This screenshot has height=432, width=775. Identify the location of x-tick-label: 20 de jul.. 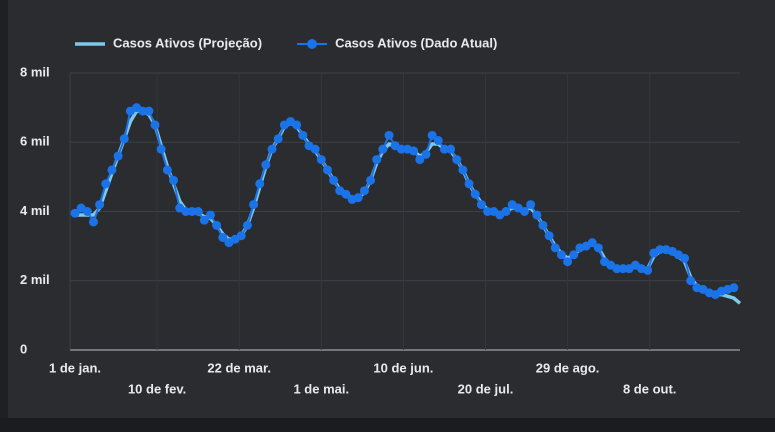
(486, 388).